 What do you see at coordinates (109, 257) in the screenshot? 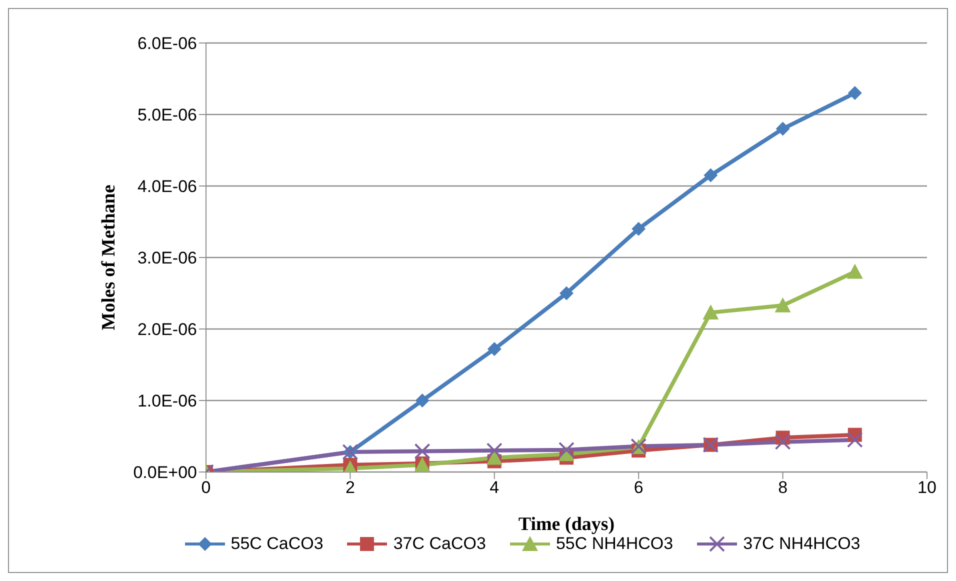
I see `y-axis-title: Moles of Methane` at bounding box center [109, 257].